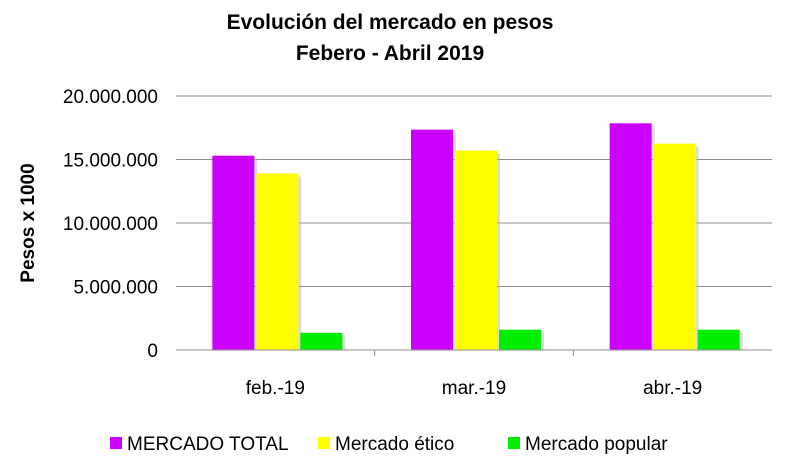 Image resolution: width=788 pixels, height=471 pixels. What do you see at coordinates (390, 22) in the screenshot?
I see `chart-title-line-1: Evolución del mercado en pesos` at bounding box center [390, 22].